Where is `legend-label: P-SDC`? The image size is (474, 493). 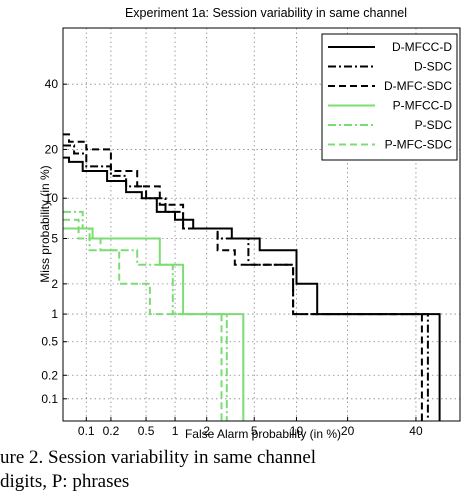
legend-label: P-SDC is located at coordinates (434, 125).